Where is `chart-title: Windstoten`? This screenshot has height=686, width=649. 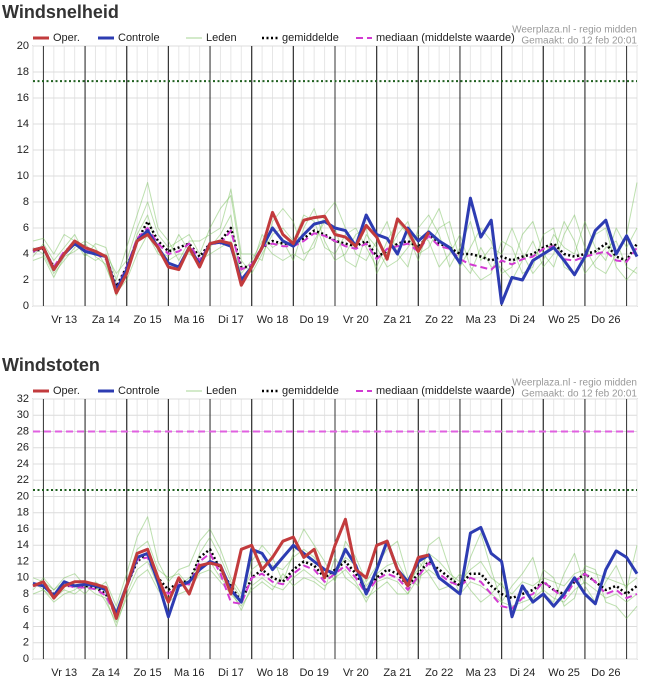 chart-title: Windstoten is located at coordinates (51, 365).